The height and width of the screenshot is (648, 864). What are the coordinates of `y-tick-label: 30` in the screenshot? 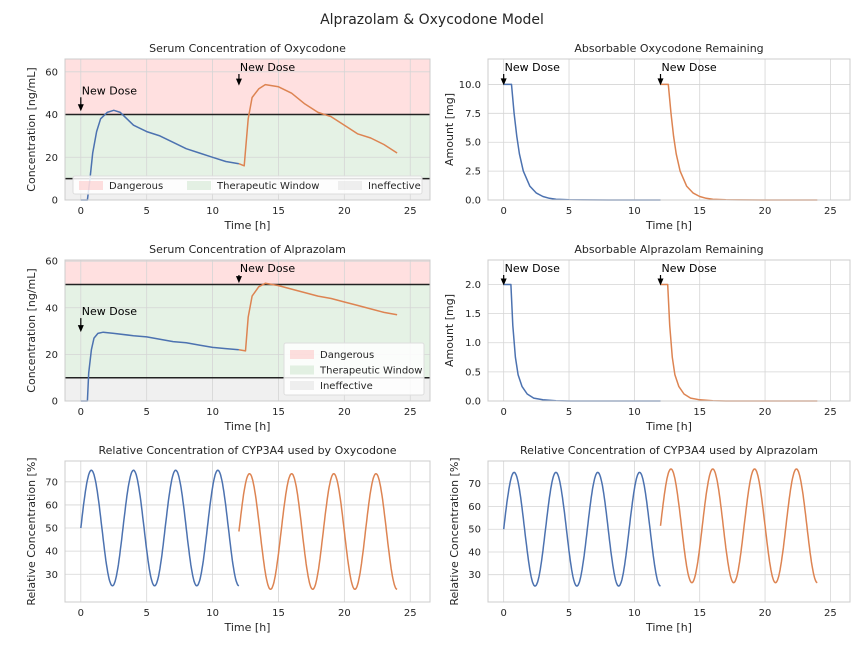 It's located at (474, 575).